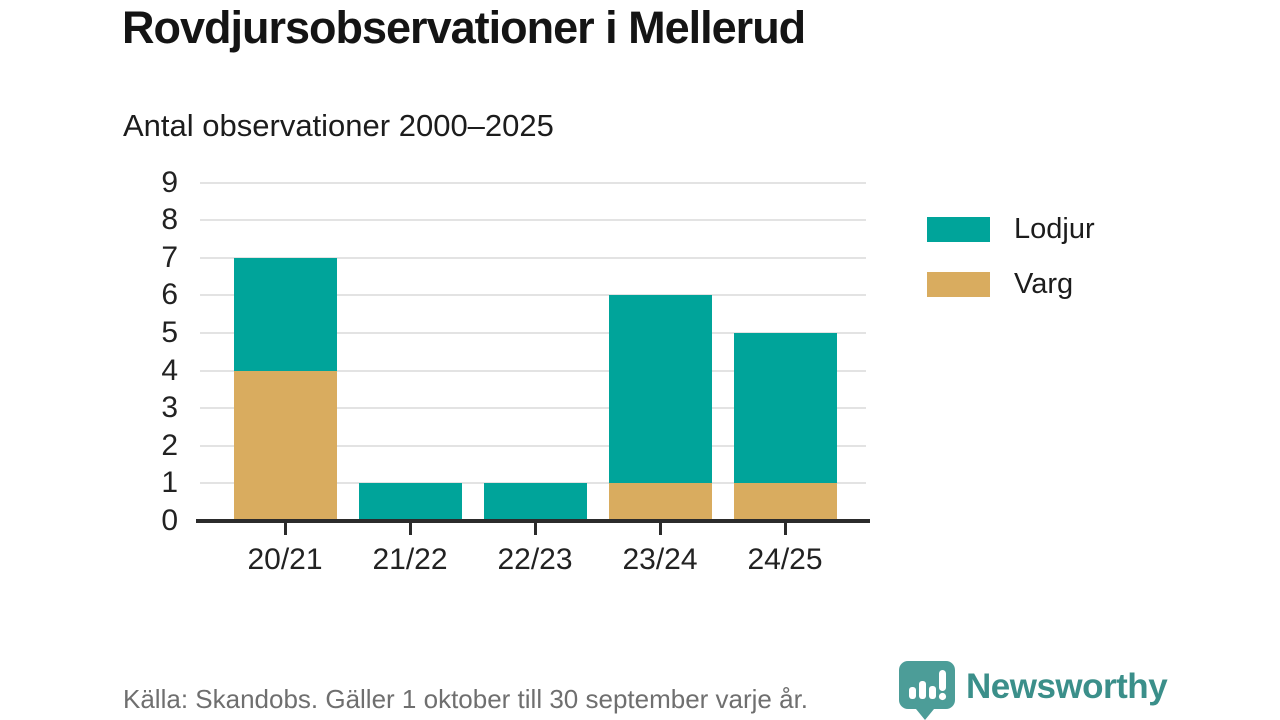 Image resolution: width=1280 pixels, height=720 pixels. I want to click on x-axis-tick-label: 23/24, so click(660, 559).